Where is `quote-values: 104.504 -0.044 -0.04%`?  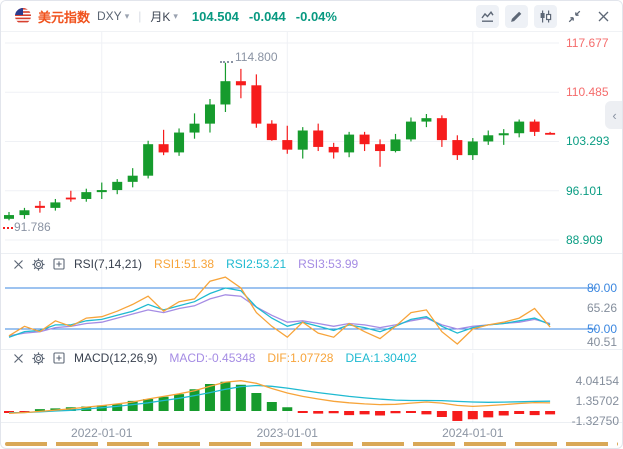 quote-values: 104.504 -0.044 -0.04% is located at coordinates (264, 16).